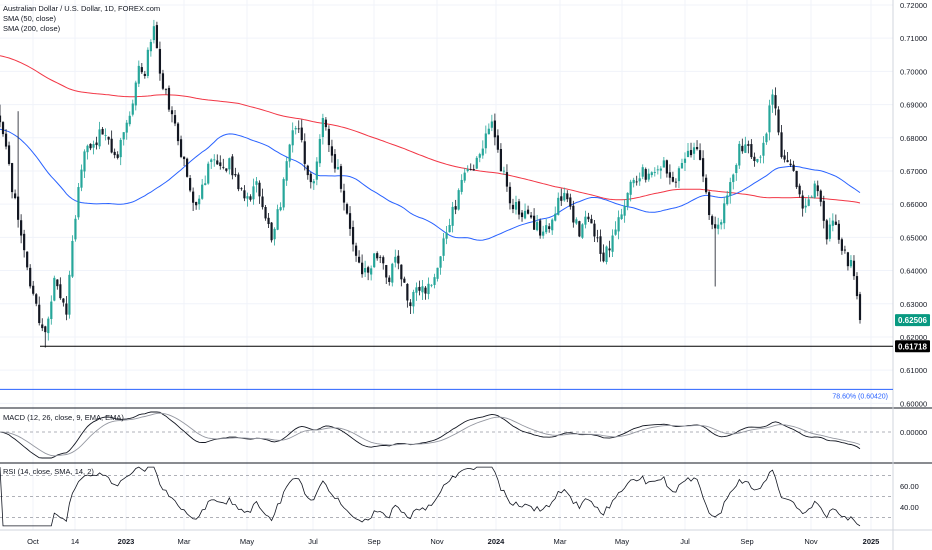 The height and width of the screenshot is (550, 932). Describe the element at coordinates (373, 541) in the screenshot. I see `time-tick-label: Sep` at that location.